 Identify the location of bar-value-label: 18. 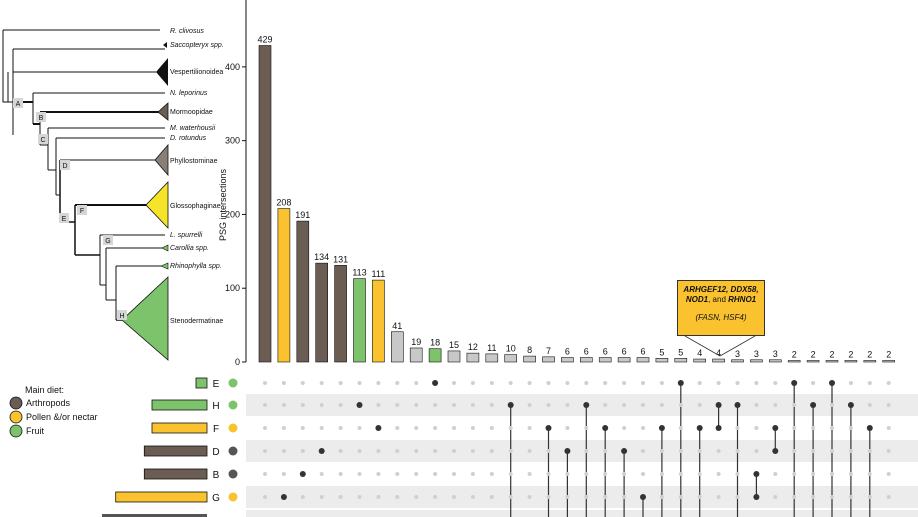
(435, 343).